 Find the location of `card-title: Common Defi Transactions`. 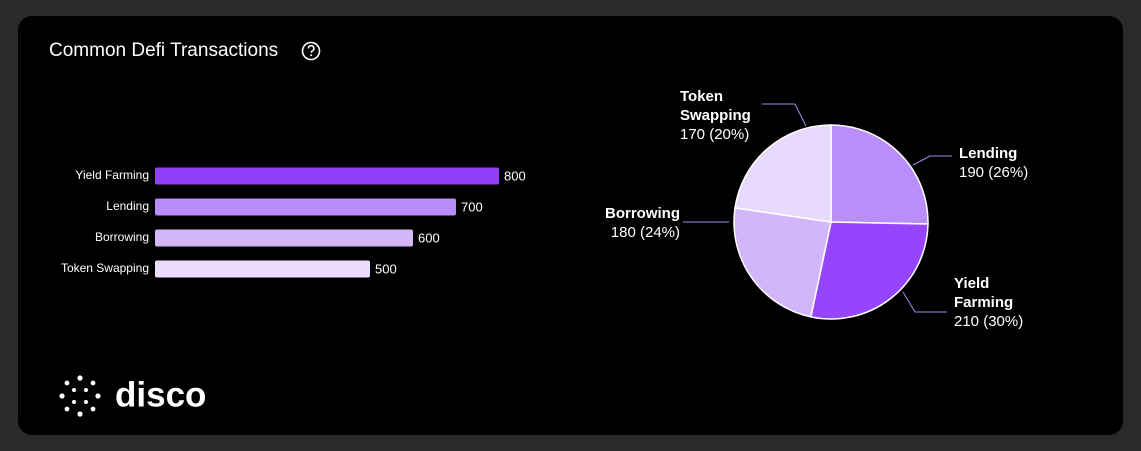

card-title: Common Defi Transactions is located at coordinates (163, 50).